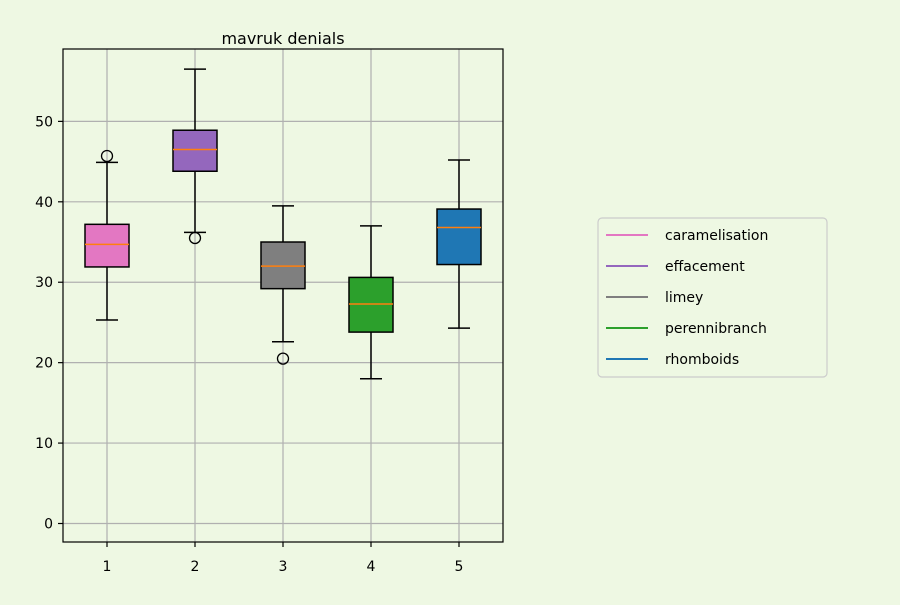 The image size is (900, 605). I want to click on chart-title: mavruk denials, so click(282, 38).